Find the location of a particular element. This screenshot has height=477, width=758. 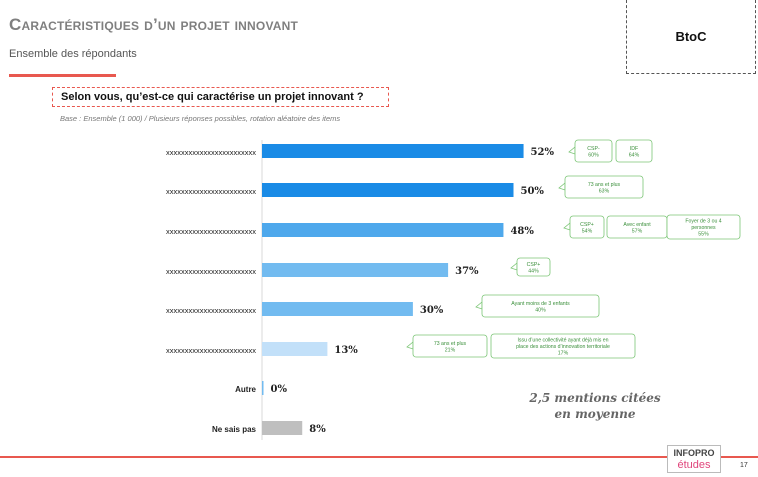

value-label: 30% is located at coordinates (432, 310).